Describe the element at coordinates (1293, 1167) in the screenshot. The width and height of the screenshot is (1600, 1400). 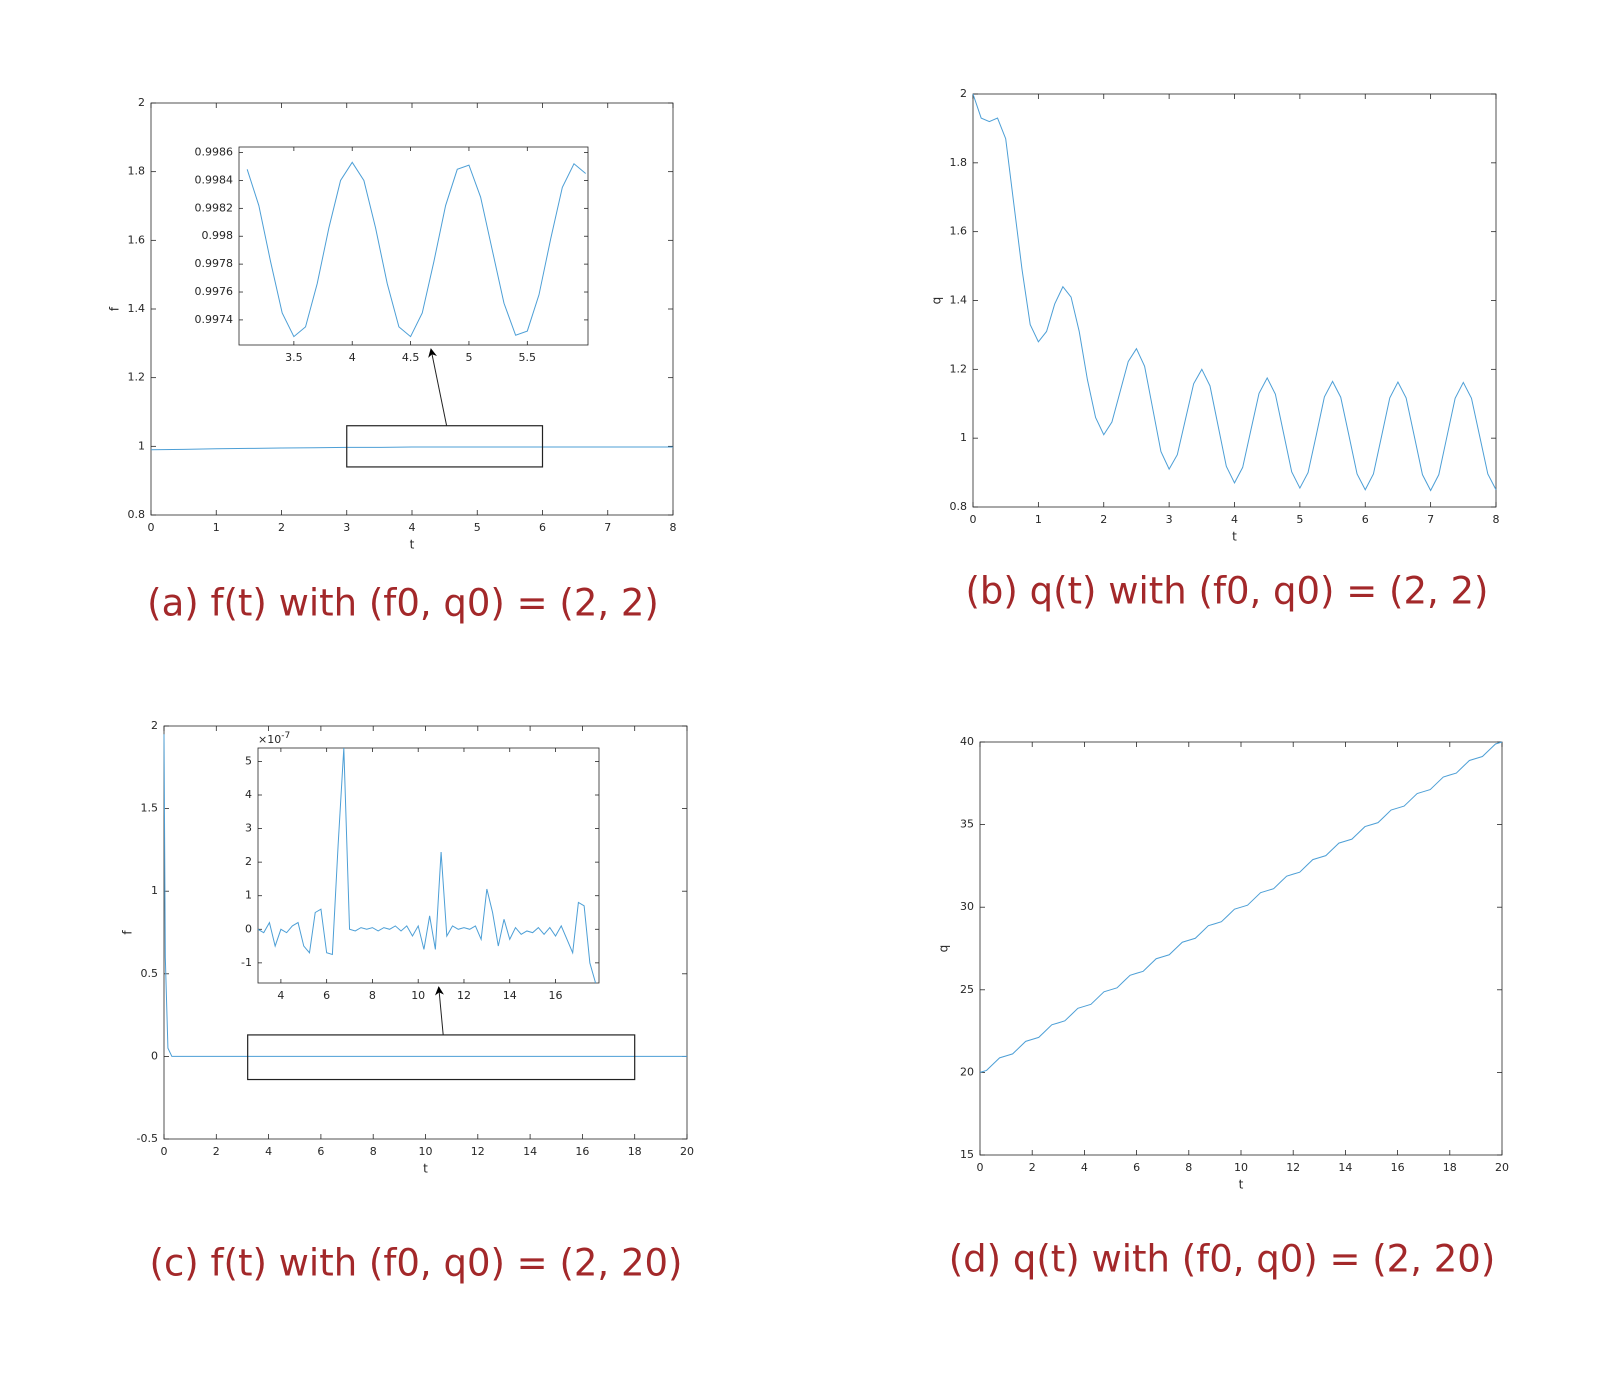
I see `x-tick-label: 12` at that location.